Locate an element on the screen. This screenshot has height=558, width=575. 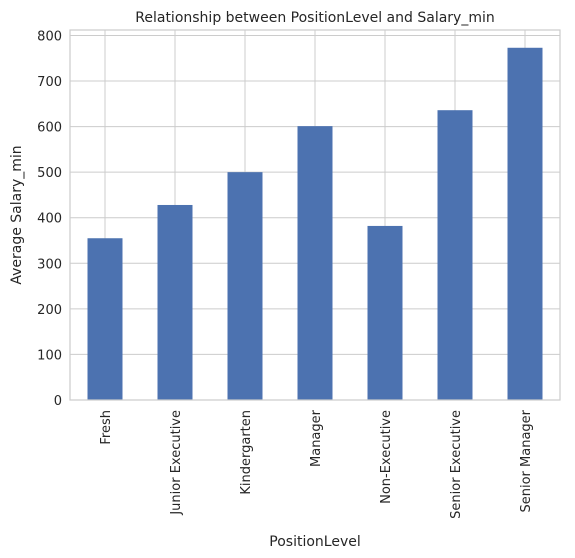
y-tick-label: 200 is located at coordinates (49, 310).